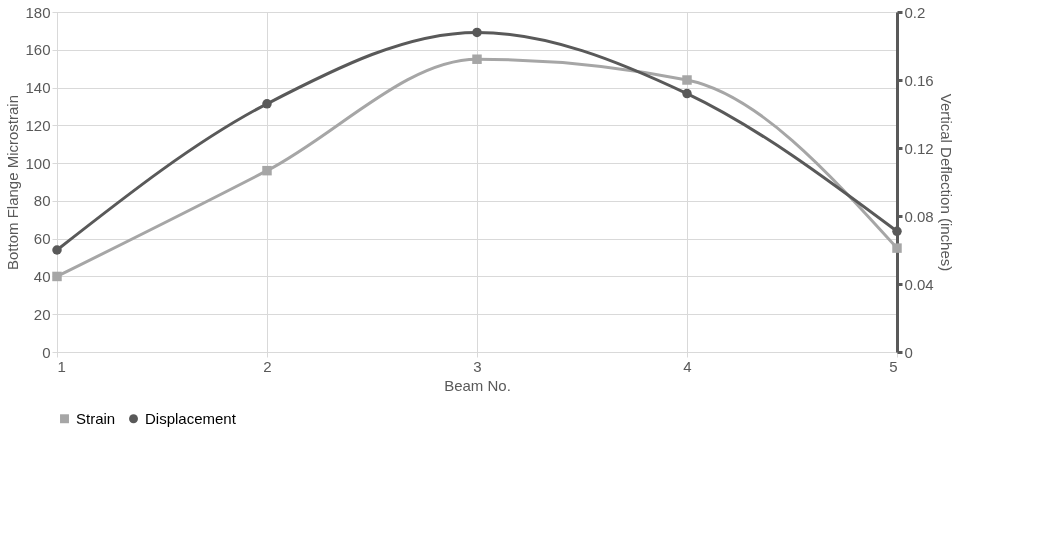 This screenshot has height=550, width=1045. I want to click on y2-tick-label: 0.16, so click(919, 80).